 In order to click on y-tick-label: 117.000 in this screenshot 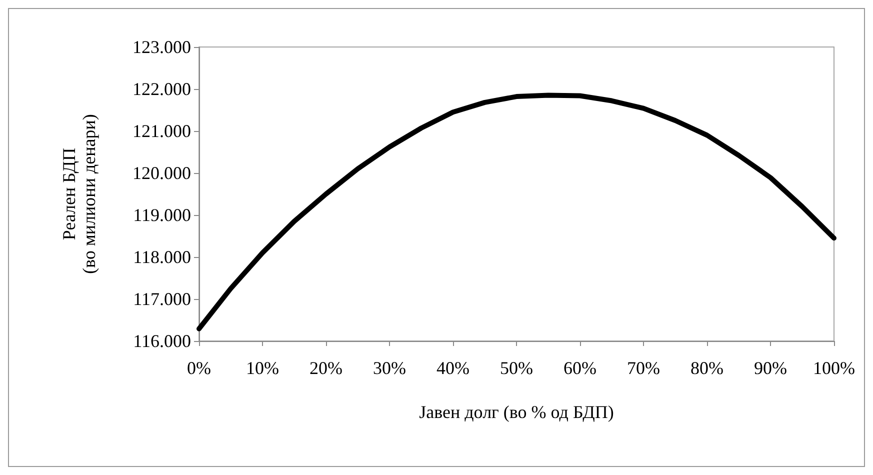, I will do `click(162, 299)`.